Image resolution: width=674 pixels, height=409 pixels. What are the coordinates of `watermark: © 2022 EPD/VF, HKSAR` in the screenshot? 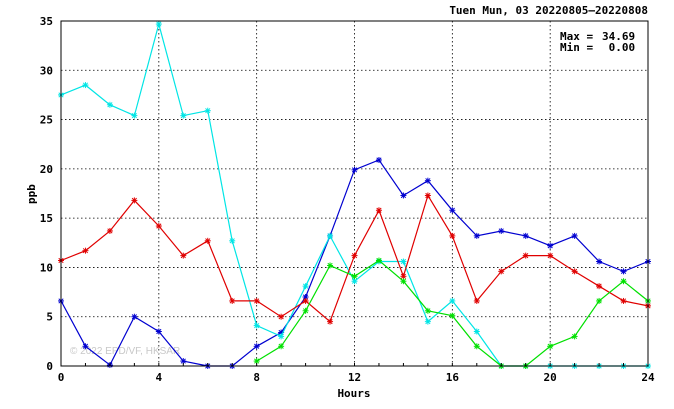 It's located at (125, 351).